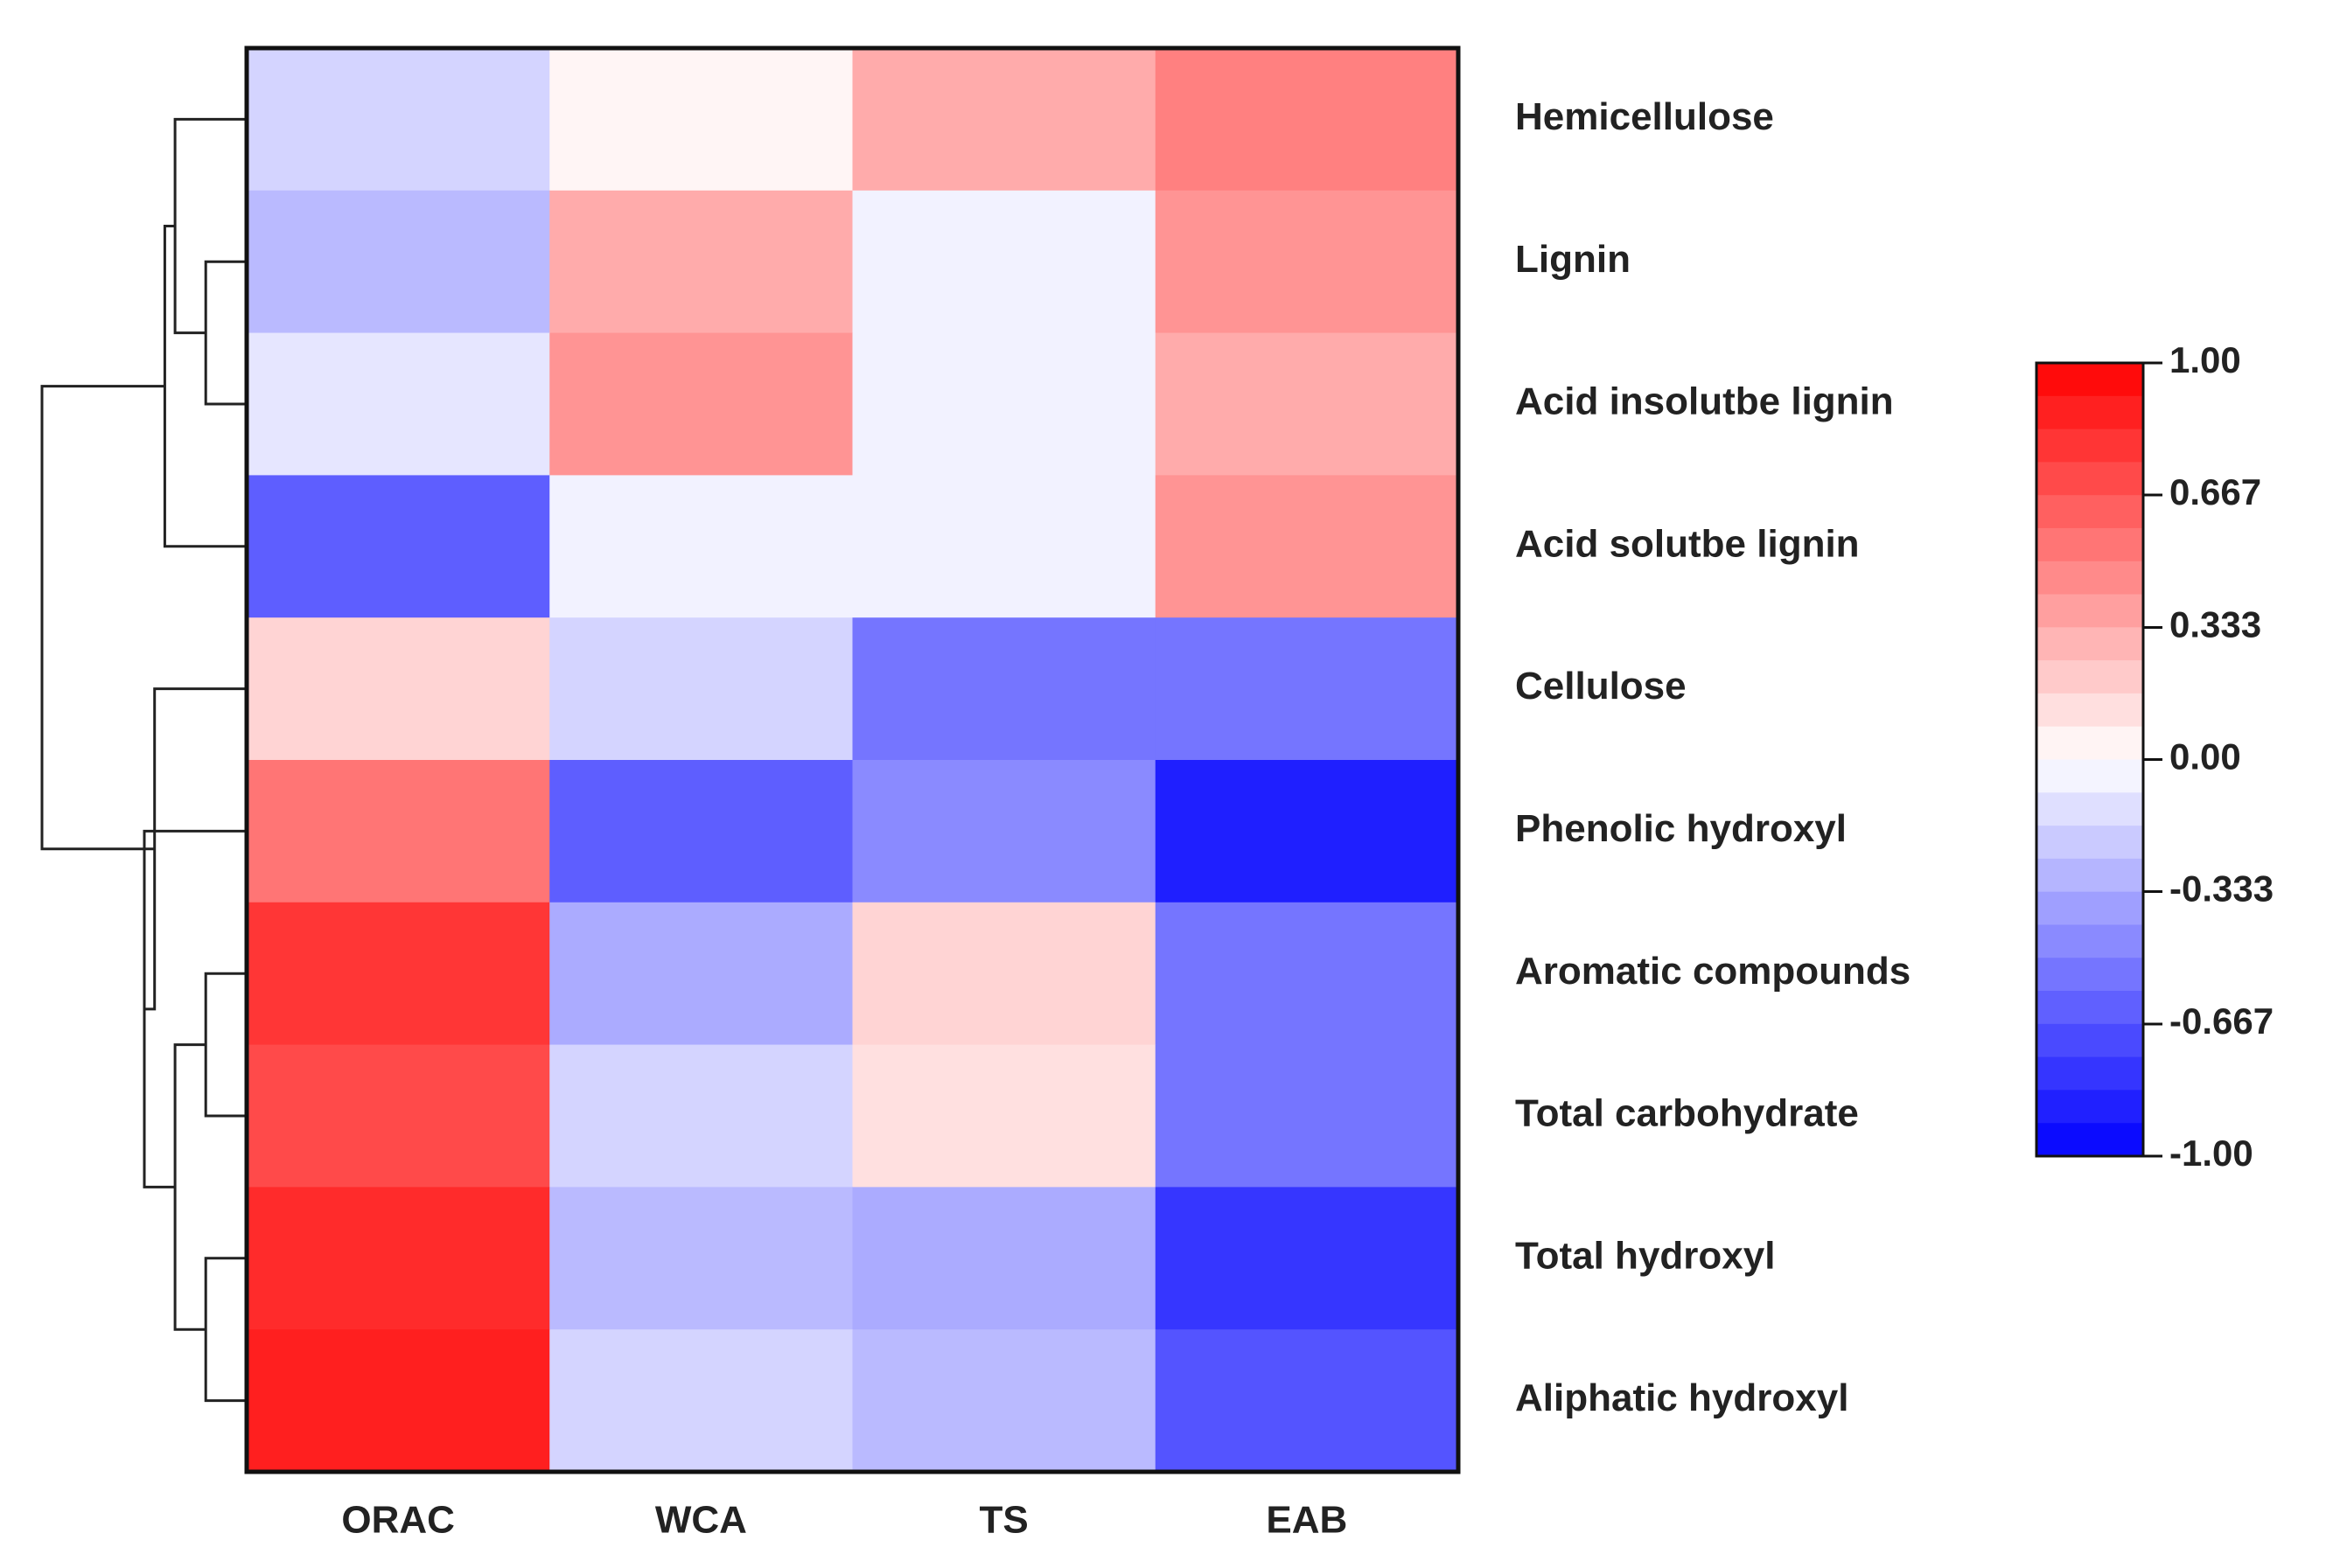 The height and width of the screenshot is (1568, 2347). I want to click on row-dendrogram, so click(144, 760).